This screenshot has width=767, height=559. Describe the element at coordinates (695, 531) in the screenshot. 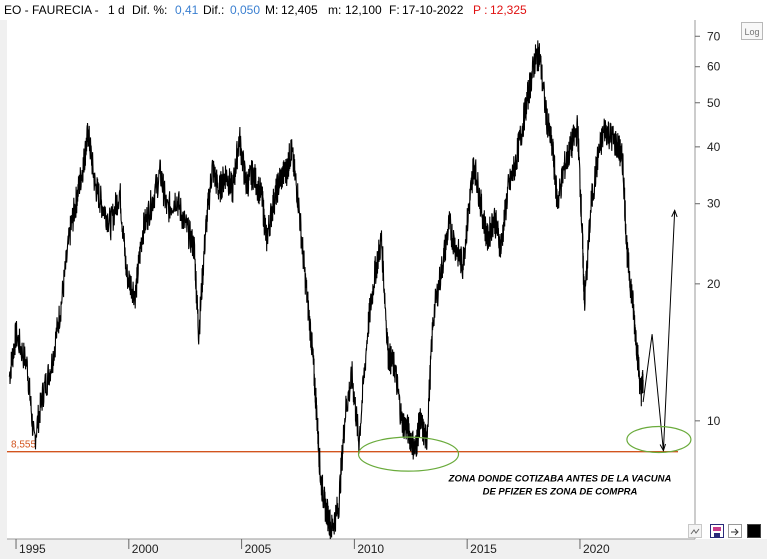

I see `zoom-icon` at that location.